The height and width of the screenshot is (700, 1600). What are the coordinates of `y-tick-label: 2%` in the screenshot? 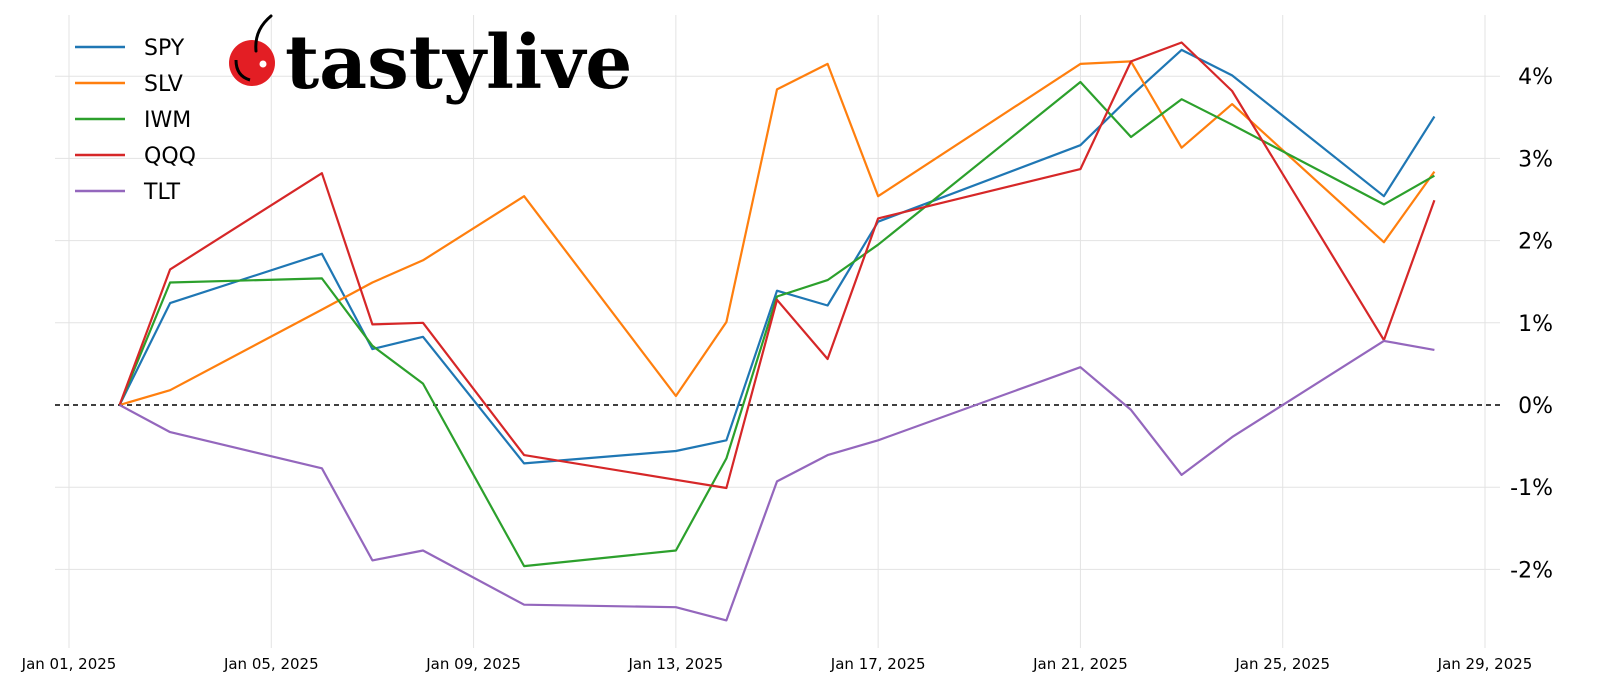 It's located at (1535, 242).